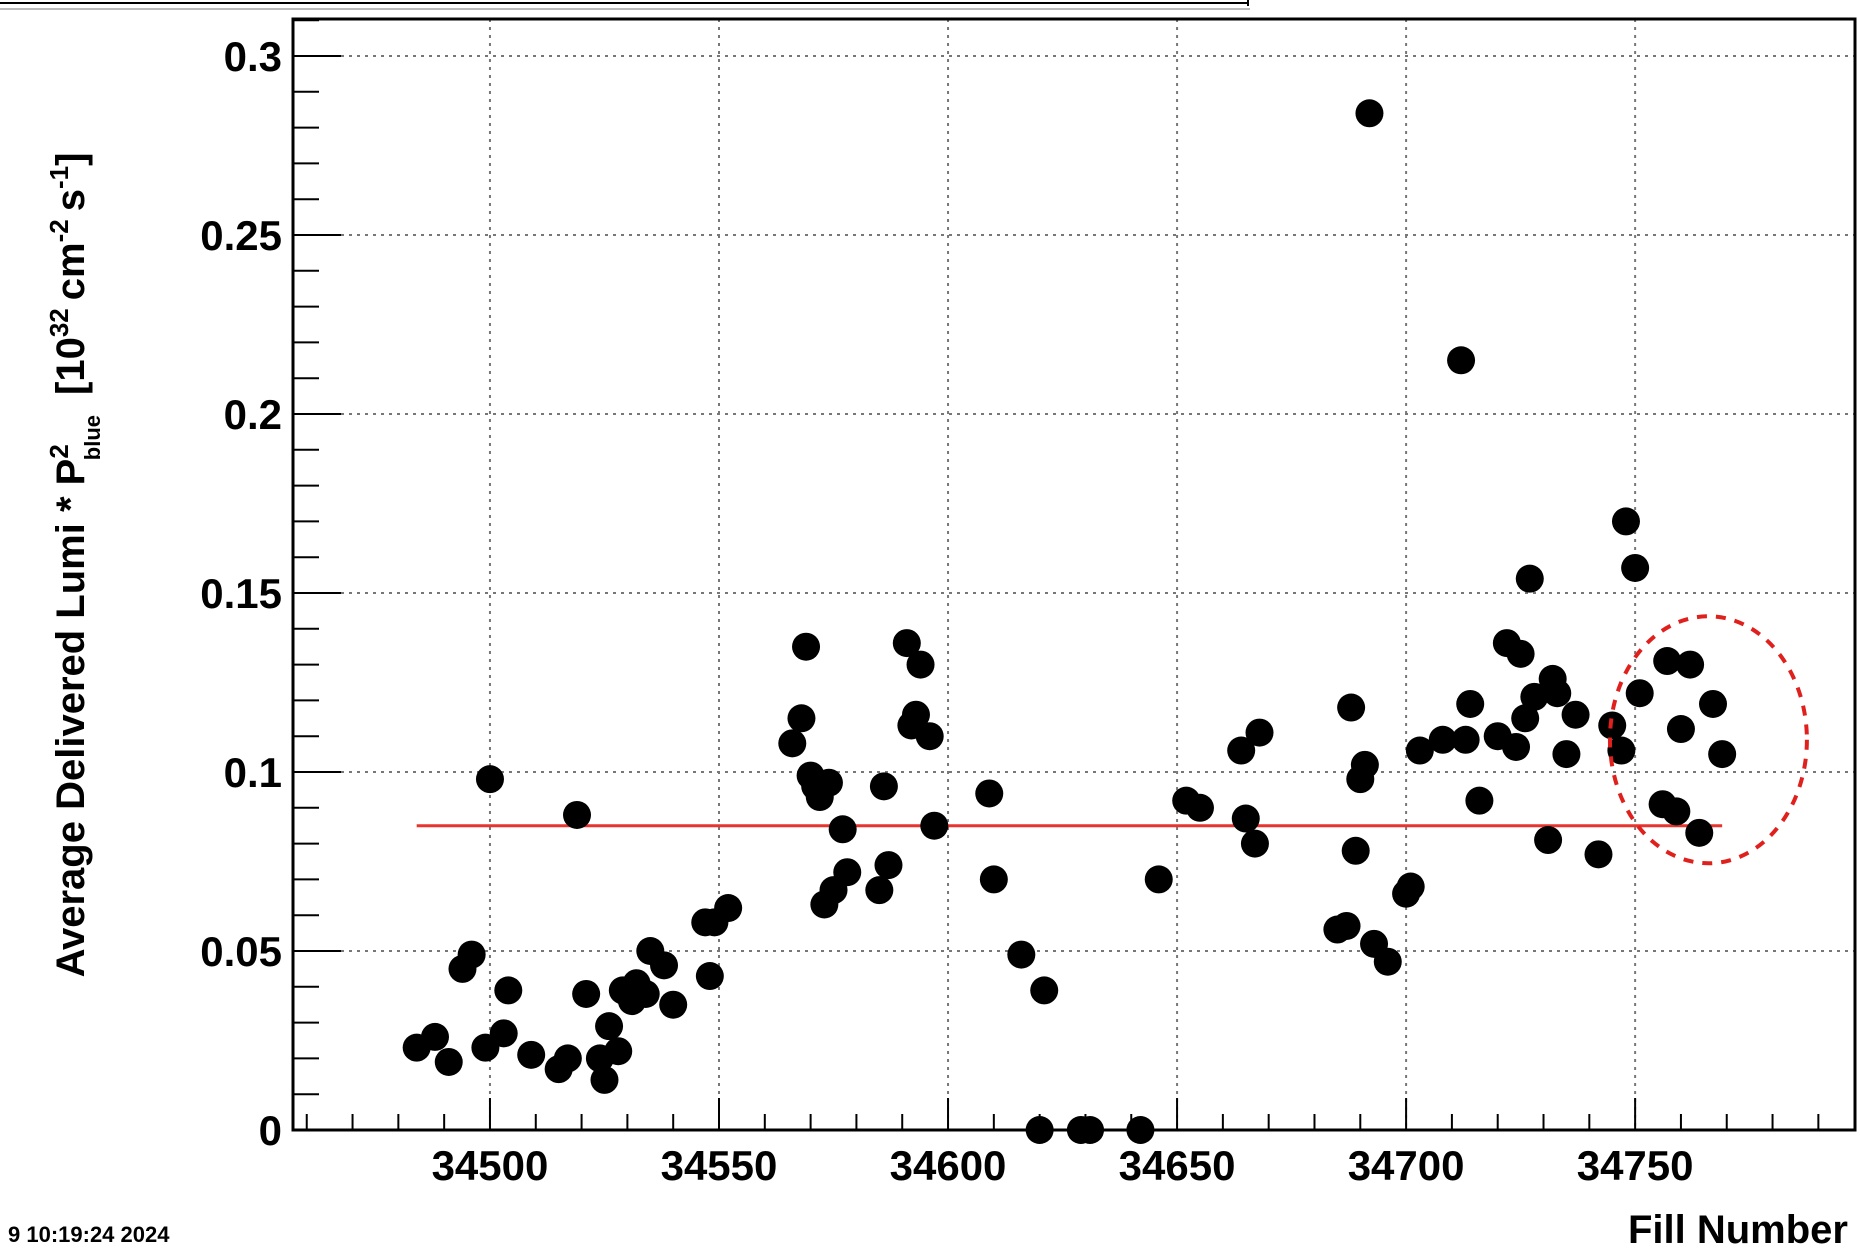  What do you see at coordinates (71, 366) in the screenshot?
I see `y-title-unit-open: [10` at bounding box center [71, 366].